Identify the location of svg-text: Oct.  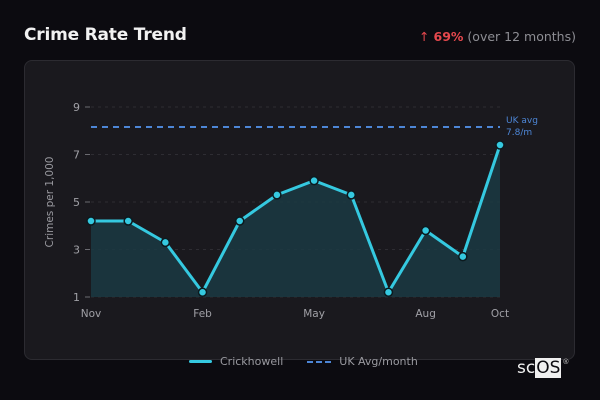
(500, 314).